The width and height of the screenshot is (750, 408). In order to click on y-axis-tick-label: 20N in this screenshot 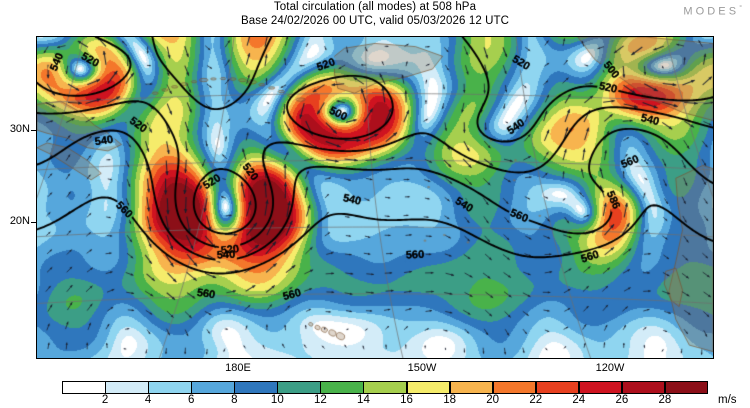, I will do `click(19, 221)`.